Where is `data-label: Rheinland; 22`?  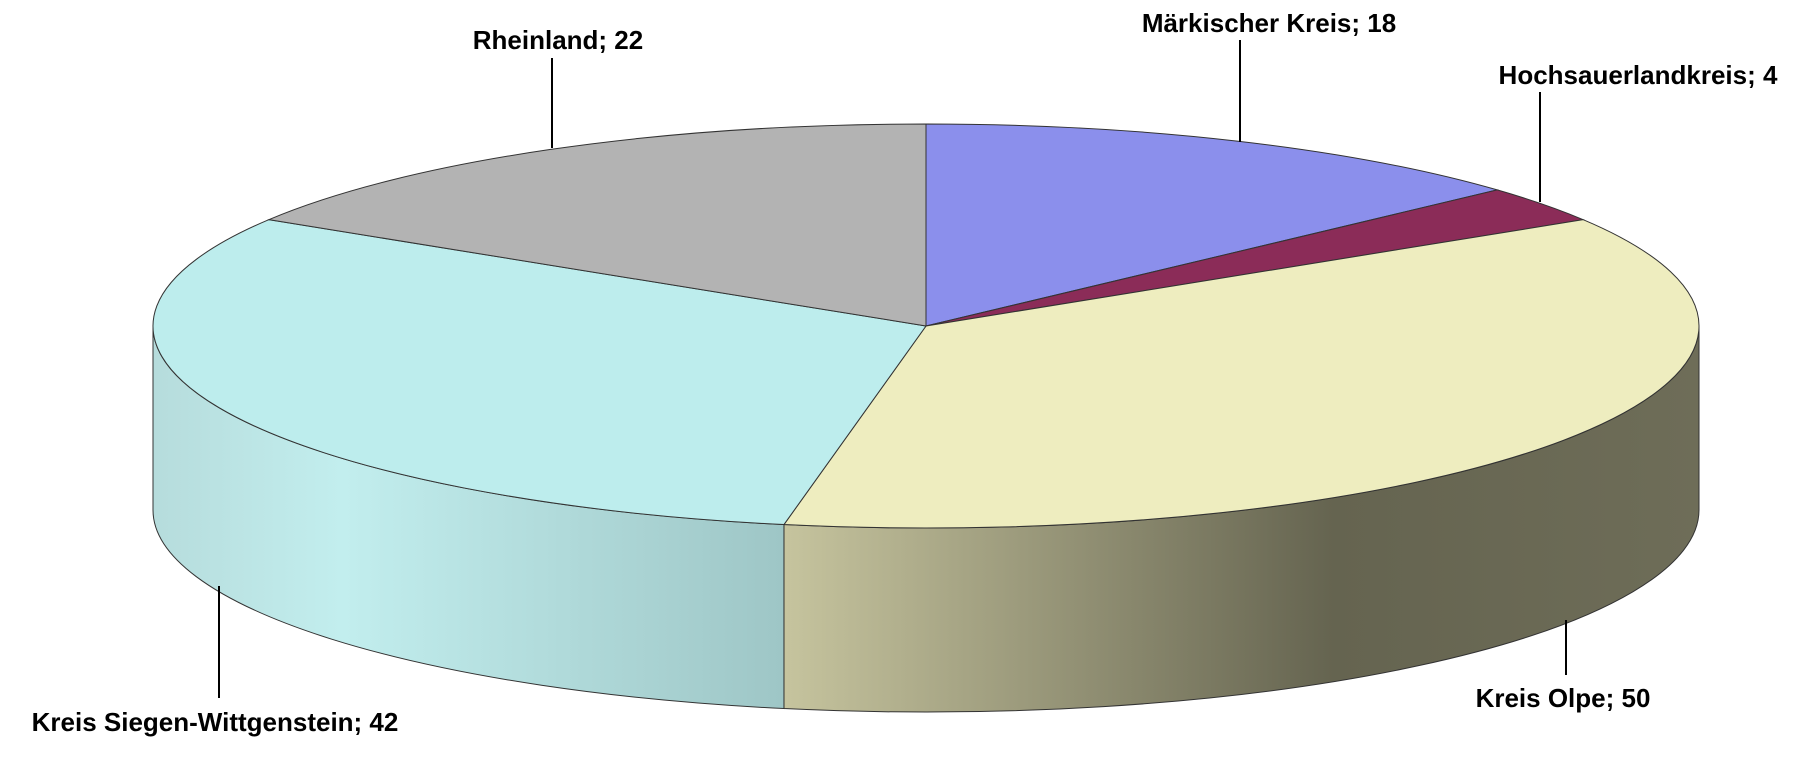 data-label: Rheinland; 22 is located at coordinates (558, 40).